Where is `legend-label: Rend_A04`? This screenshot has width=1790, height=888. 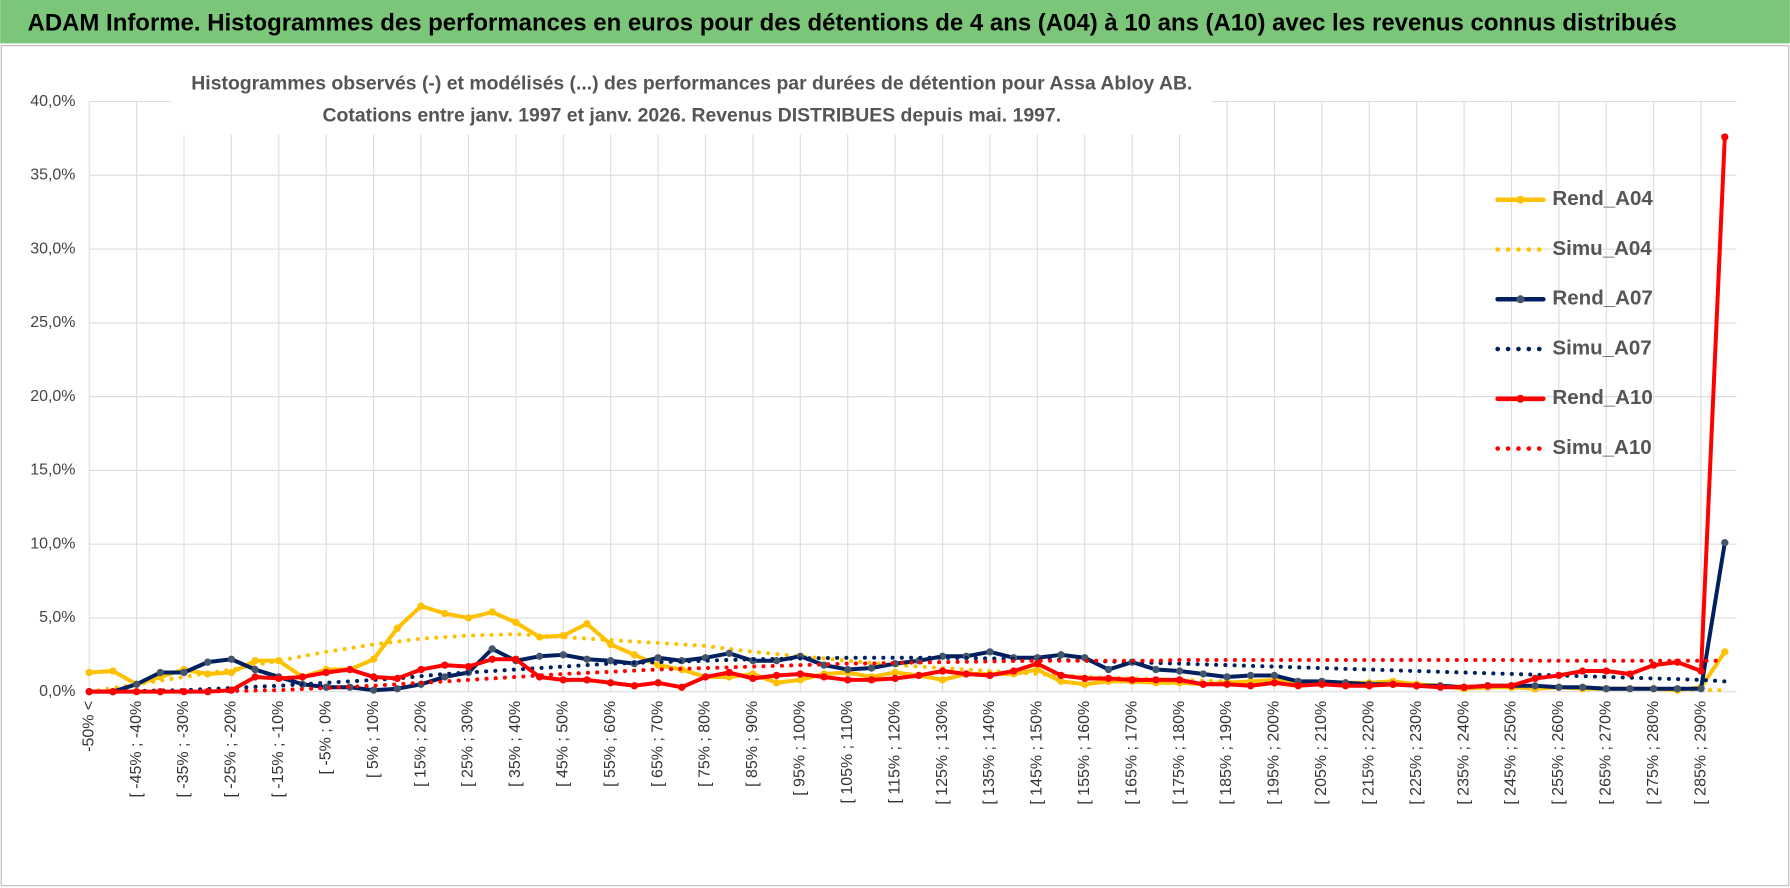 legend-label: Rend_A04 is located at coordinates (1602, 198).